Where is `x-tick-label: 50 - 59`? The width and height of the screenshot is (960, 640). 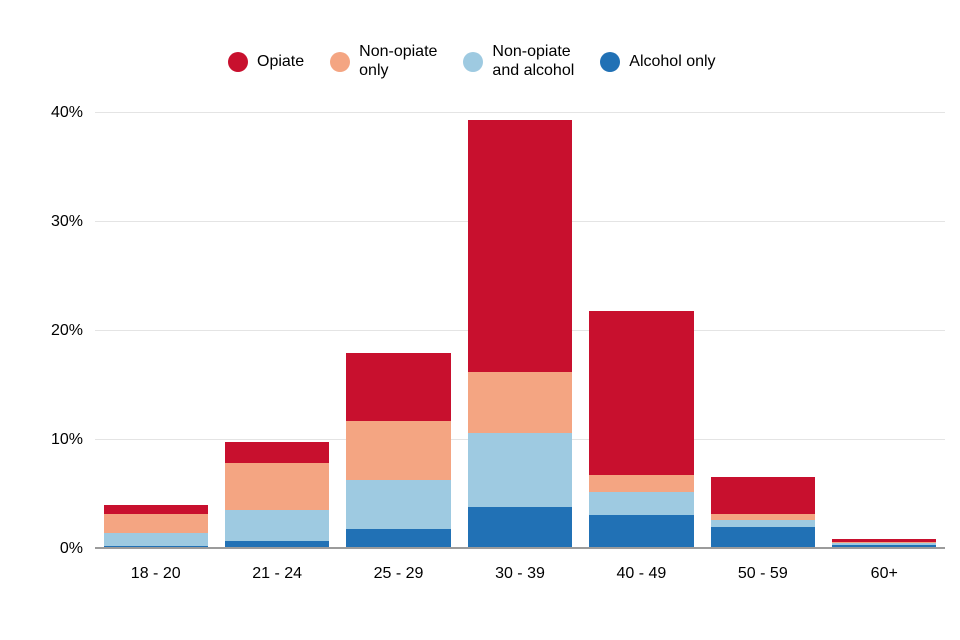
x-tick-label: 50 - 59 is located at coordinates (762, 573).